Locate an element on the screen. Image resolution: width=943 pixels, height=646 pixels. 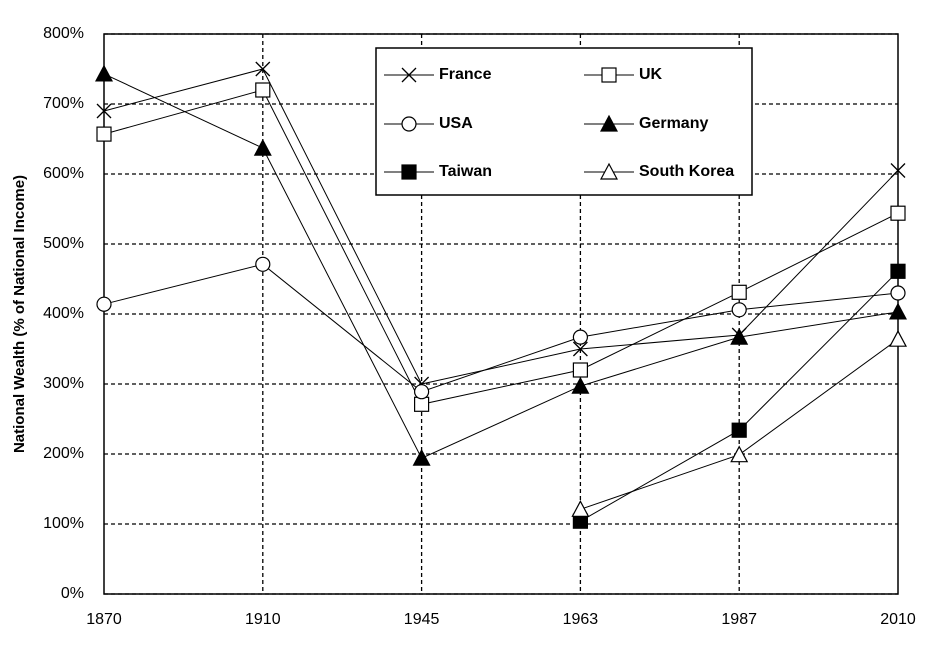
y-tick-label: 100% is located at coordinates (63, 523).